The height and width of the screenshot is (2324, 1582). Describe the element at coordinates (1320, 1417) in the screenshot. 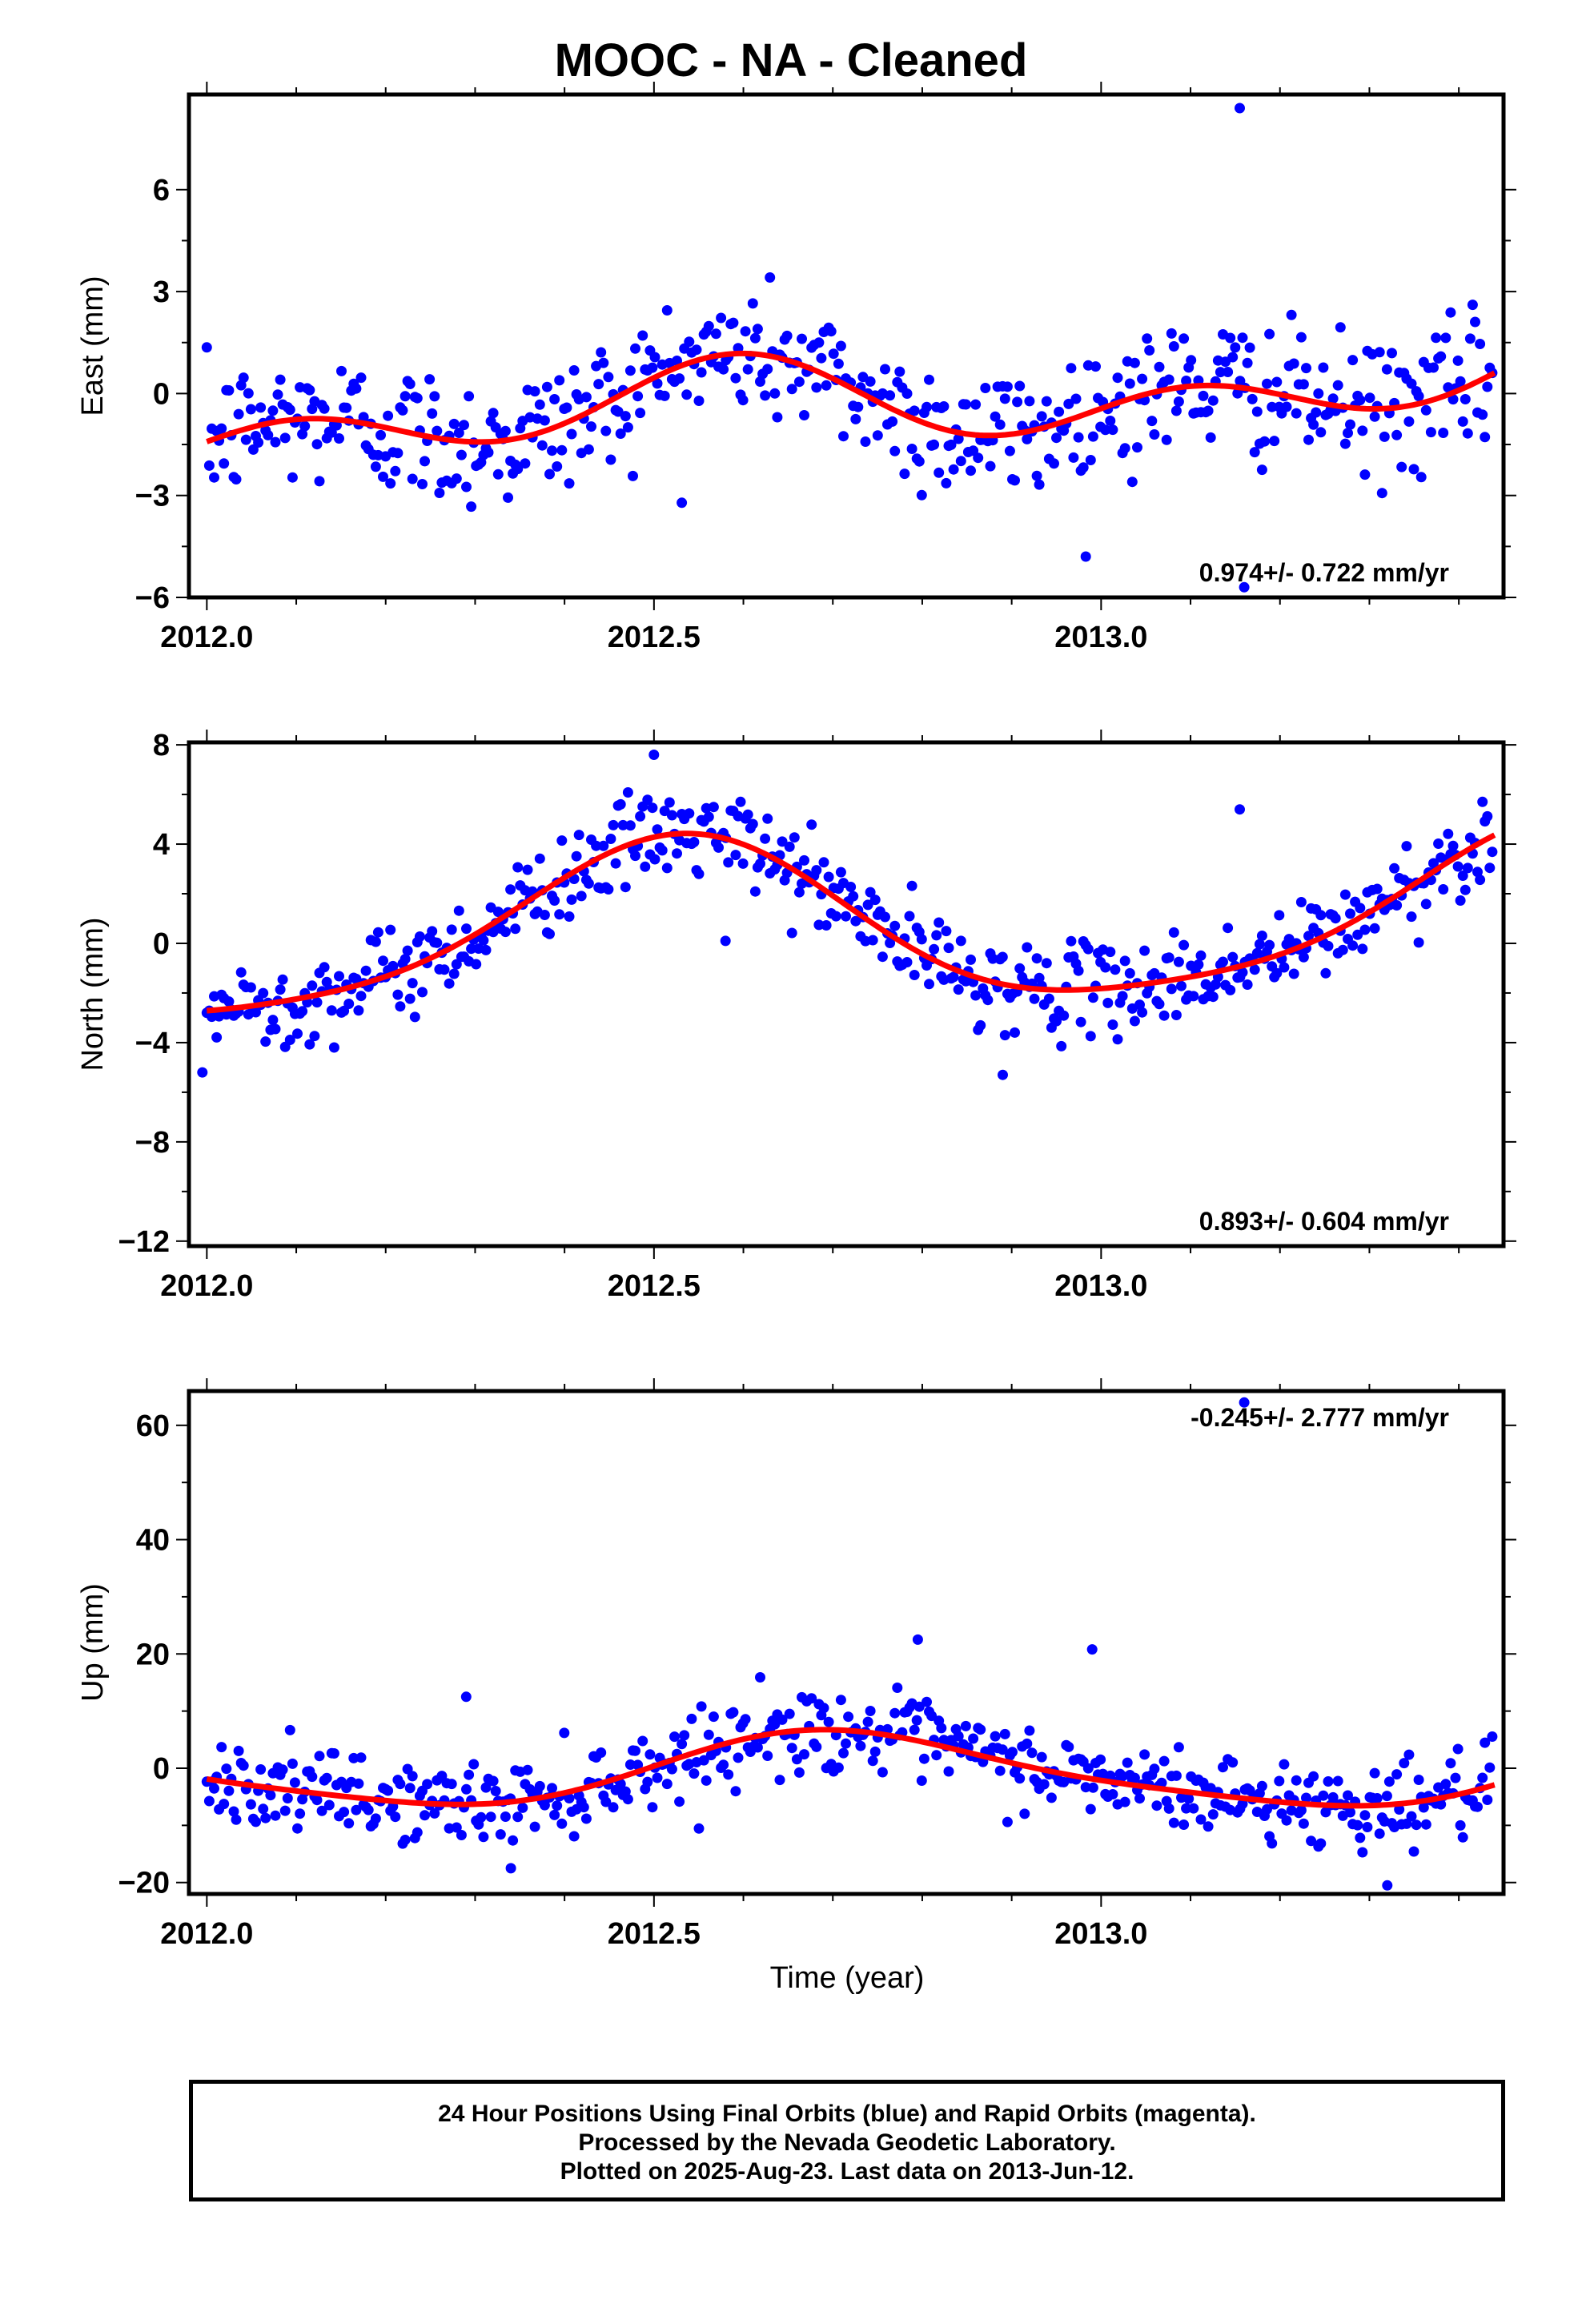

I see `velocity-label: -0.245+/- 2.777 mm/yr` at that location.